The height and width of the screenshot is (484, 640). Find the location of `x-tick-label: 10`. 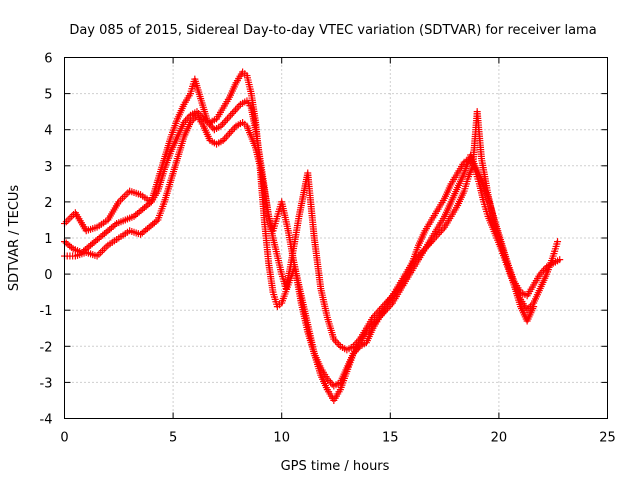

x-tick-label: 10 is located at coordinates (281, 438).